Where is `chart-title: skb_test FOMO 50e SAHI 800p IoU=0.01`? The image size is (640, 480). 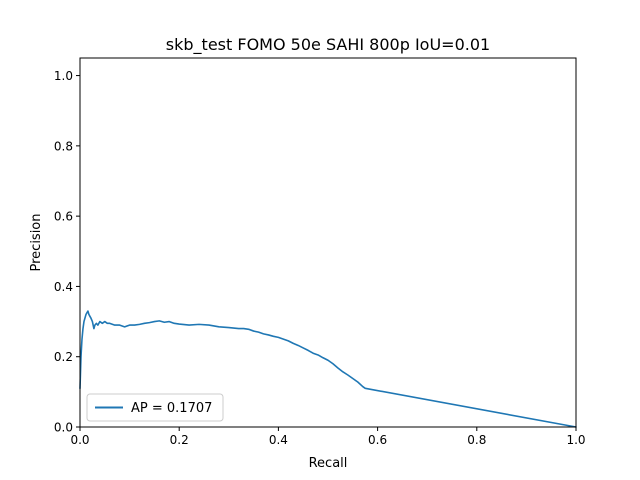
chart-title: skb_test FOMO 50e SAHI 800p IoU=0.01 is located at coordinates (328, 45).